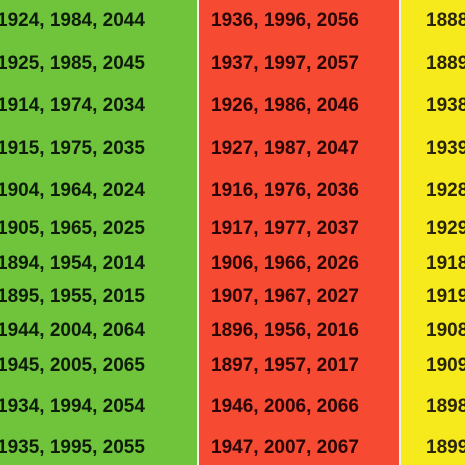 Image resolution: width=465 pixels, height=465 pixels. I want to click on year-row: 1899, so click(445, 447).